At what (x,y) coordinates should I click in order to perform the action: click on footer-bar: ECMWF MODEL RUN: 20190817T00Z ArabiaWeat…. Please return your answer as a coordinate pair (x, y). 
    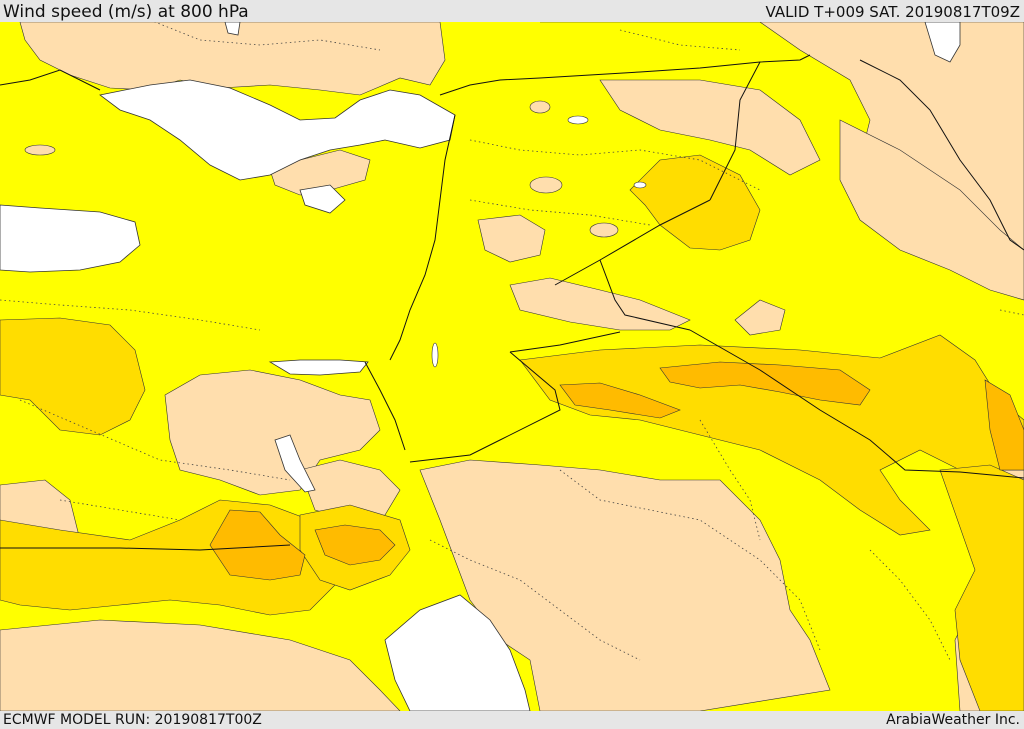
    Looking at the image, I should click on (512, 720).